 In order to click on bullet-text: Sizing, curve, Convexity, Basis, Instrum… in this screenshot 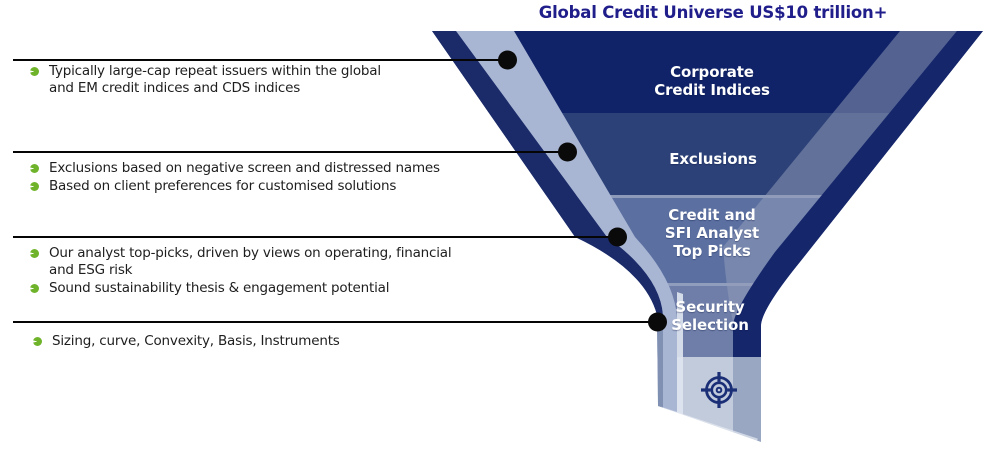, I will do `click(196, 341)`.